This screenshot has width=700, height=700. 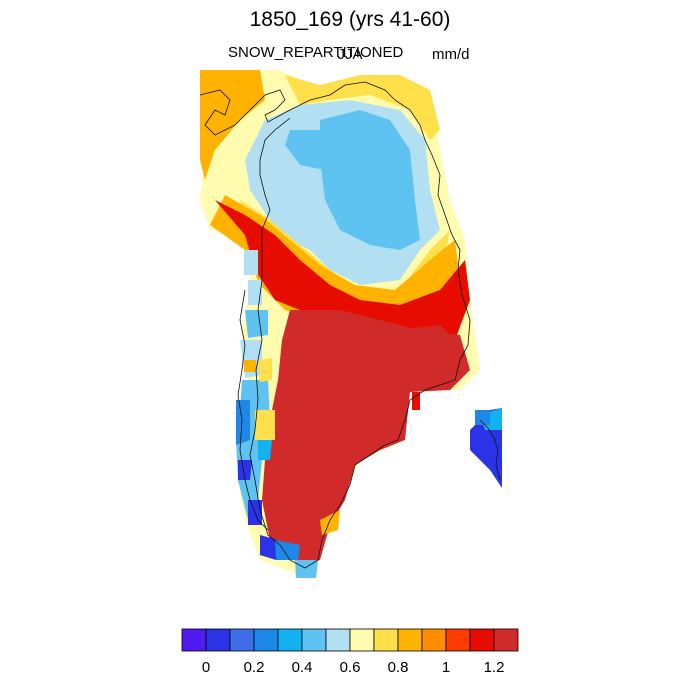 I want to click on colorbar-tick-label: 0.4, so click(x=302, y=667).